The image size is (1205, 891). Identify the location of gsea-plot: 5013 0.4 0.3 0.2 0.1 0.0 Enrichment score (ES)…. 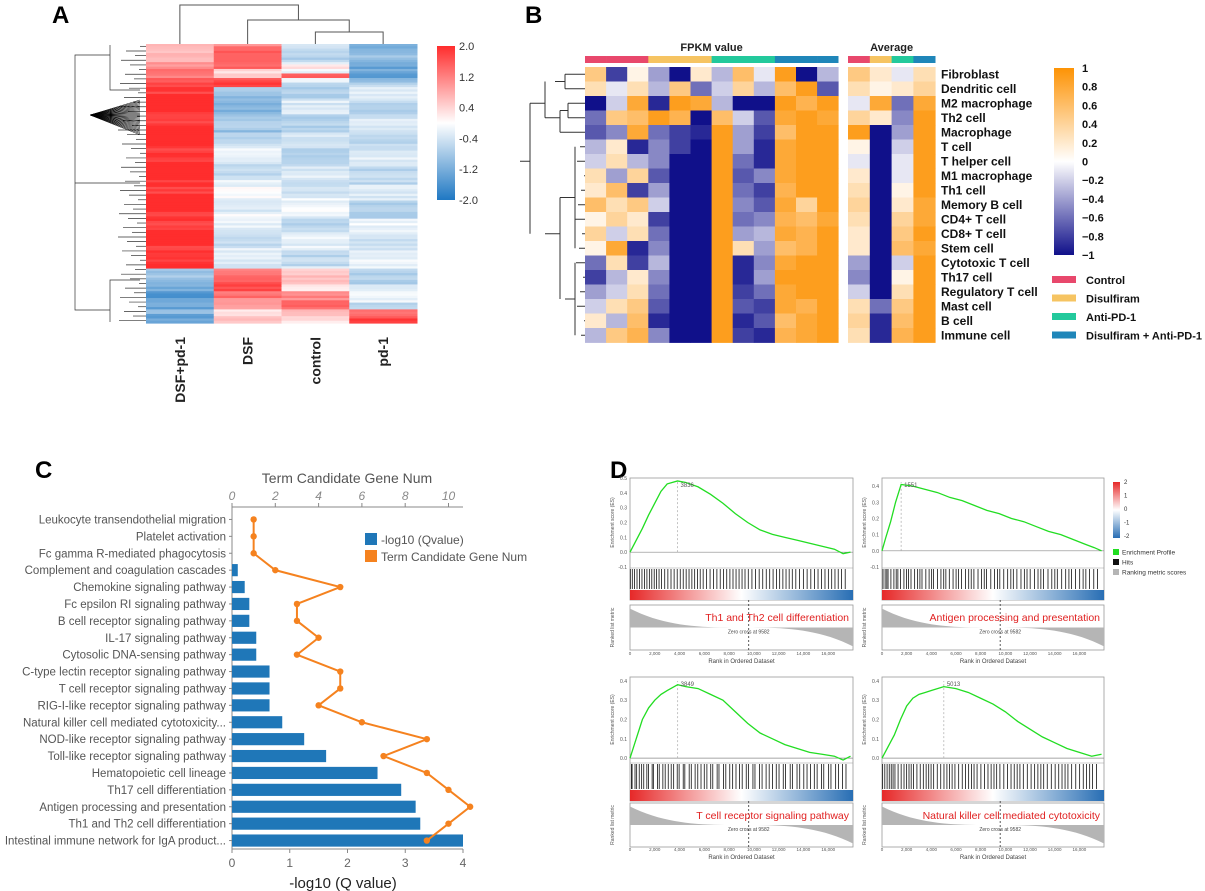
(983, 768).